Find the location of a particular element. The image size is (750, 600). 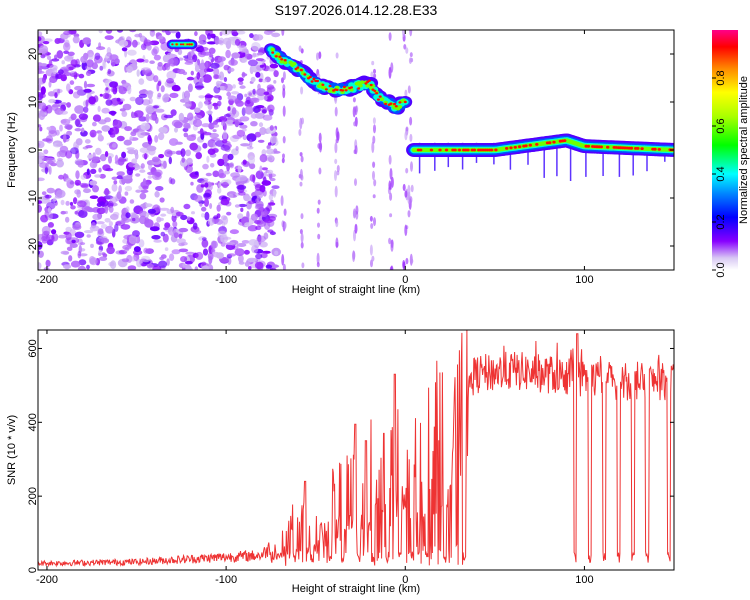

spectrogram-y-tick-label: 20 is located at coordinates (33, 54).